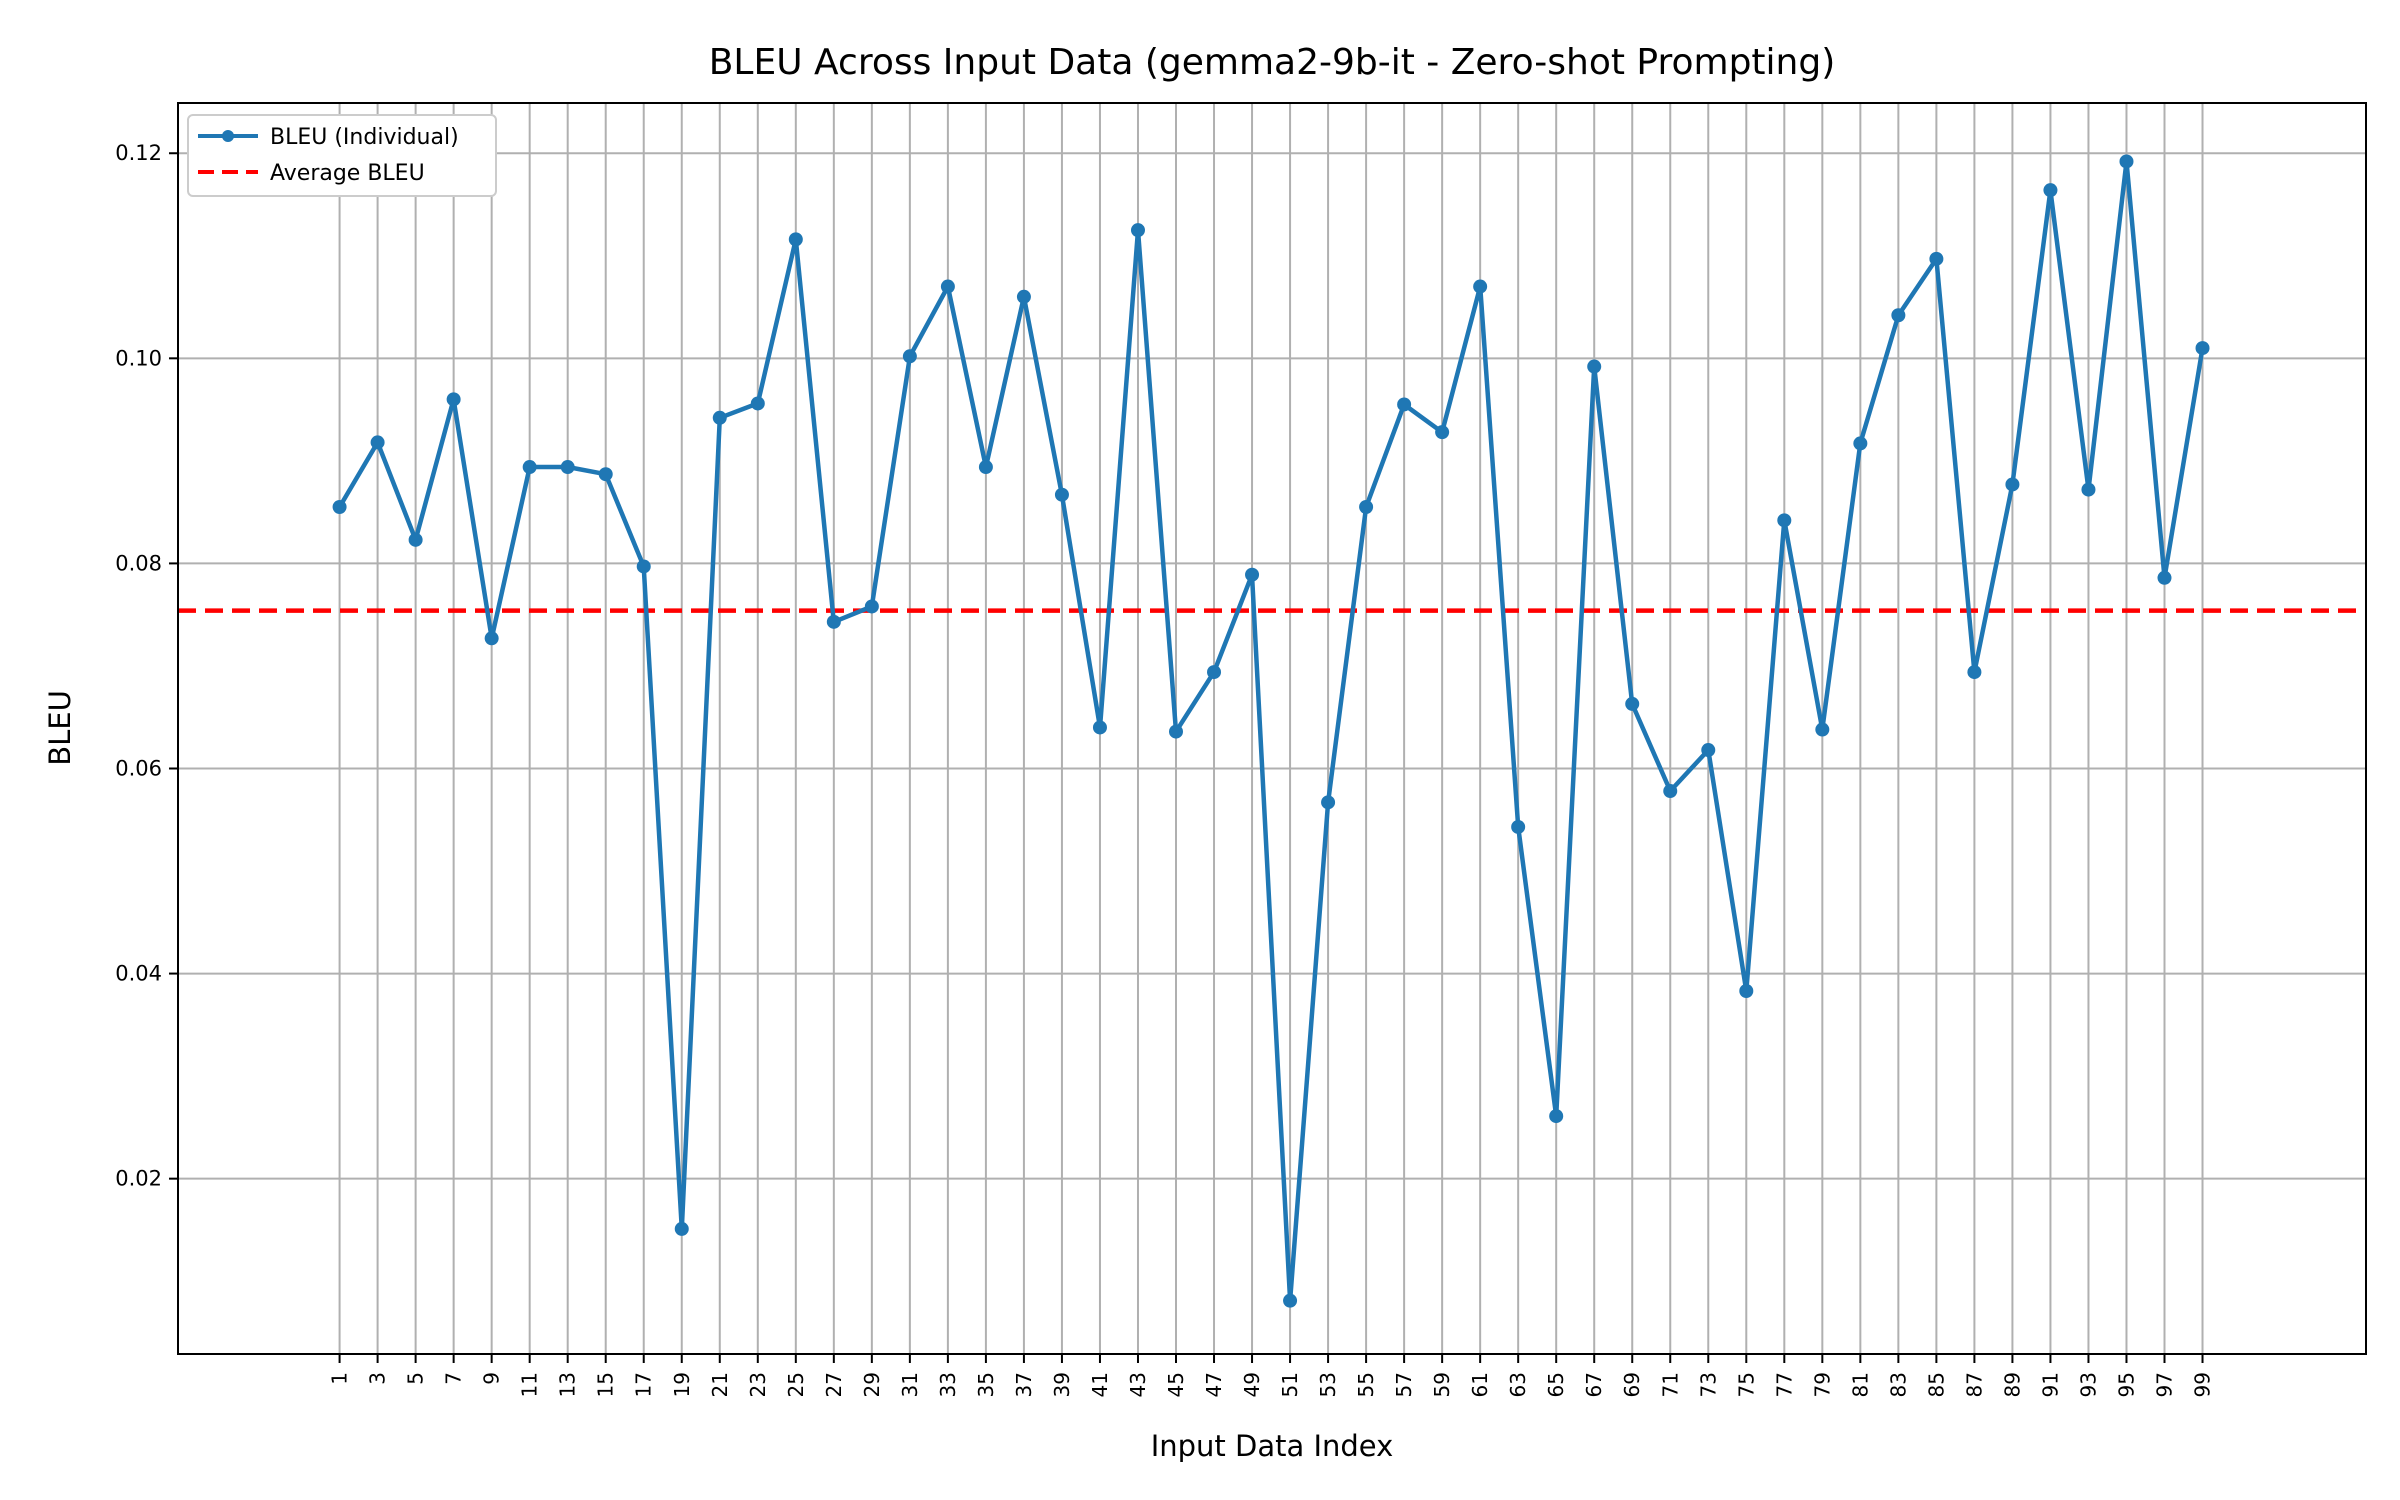 The width and height of the screenshot is (2400, 1500). Describe the element at coordinates (454, 1378) in the screenshot. I see `x-tick-label: 7` at that location.